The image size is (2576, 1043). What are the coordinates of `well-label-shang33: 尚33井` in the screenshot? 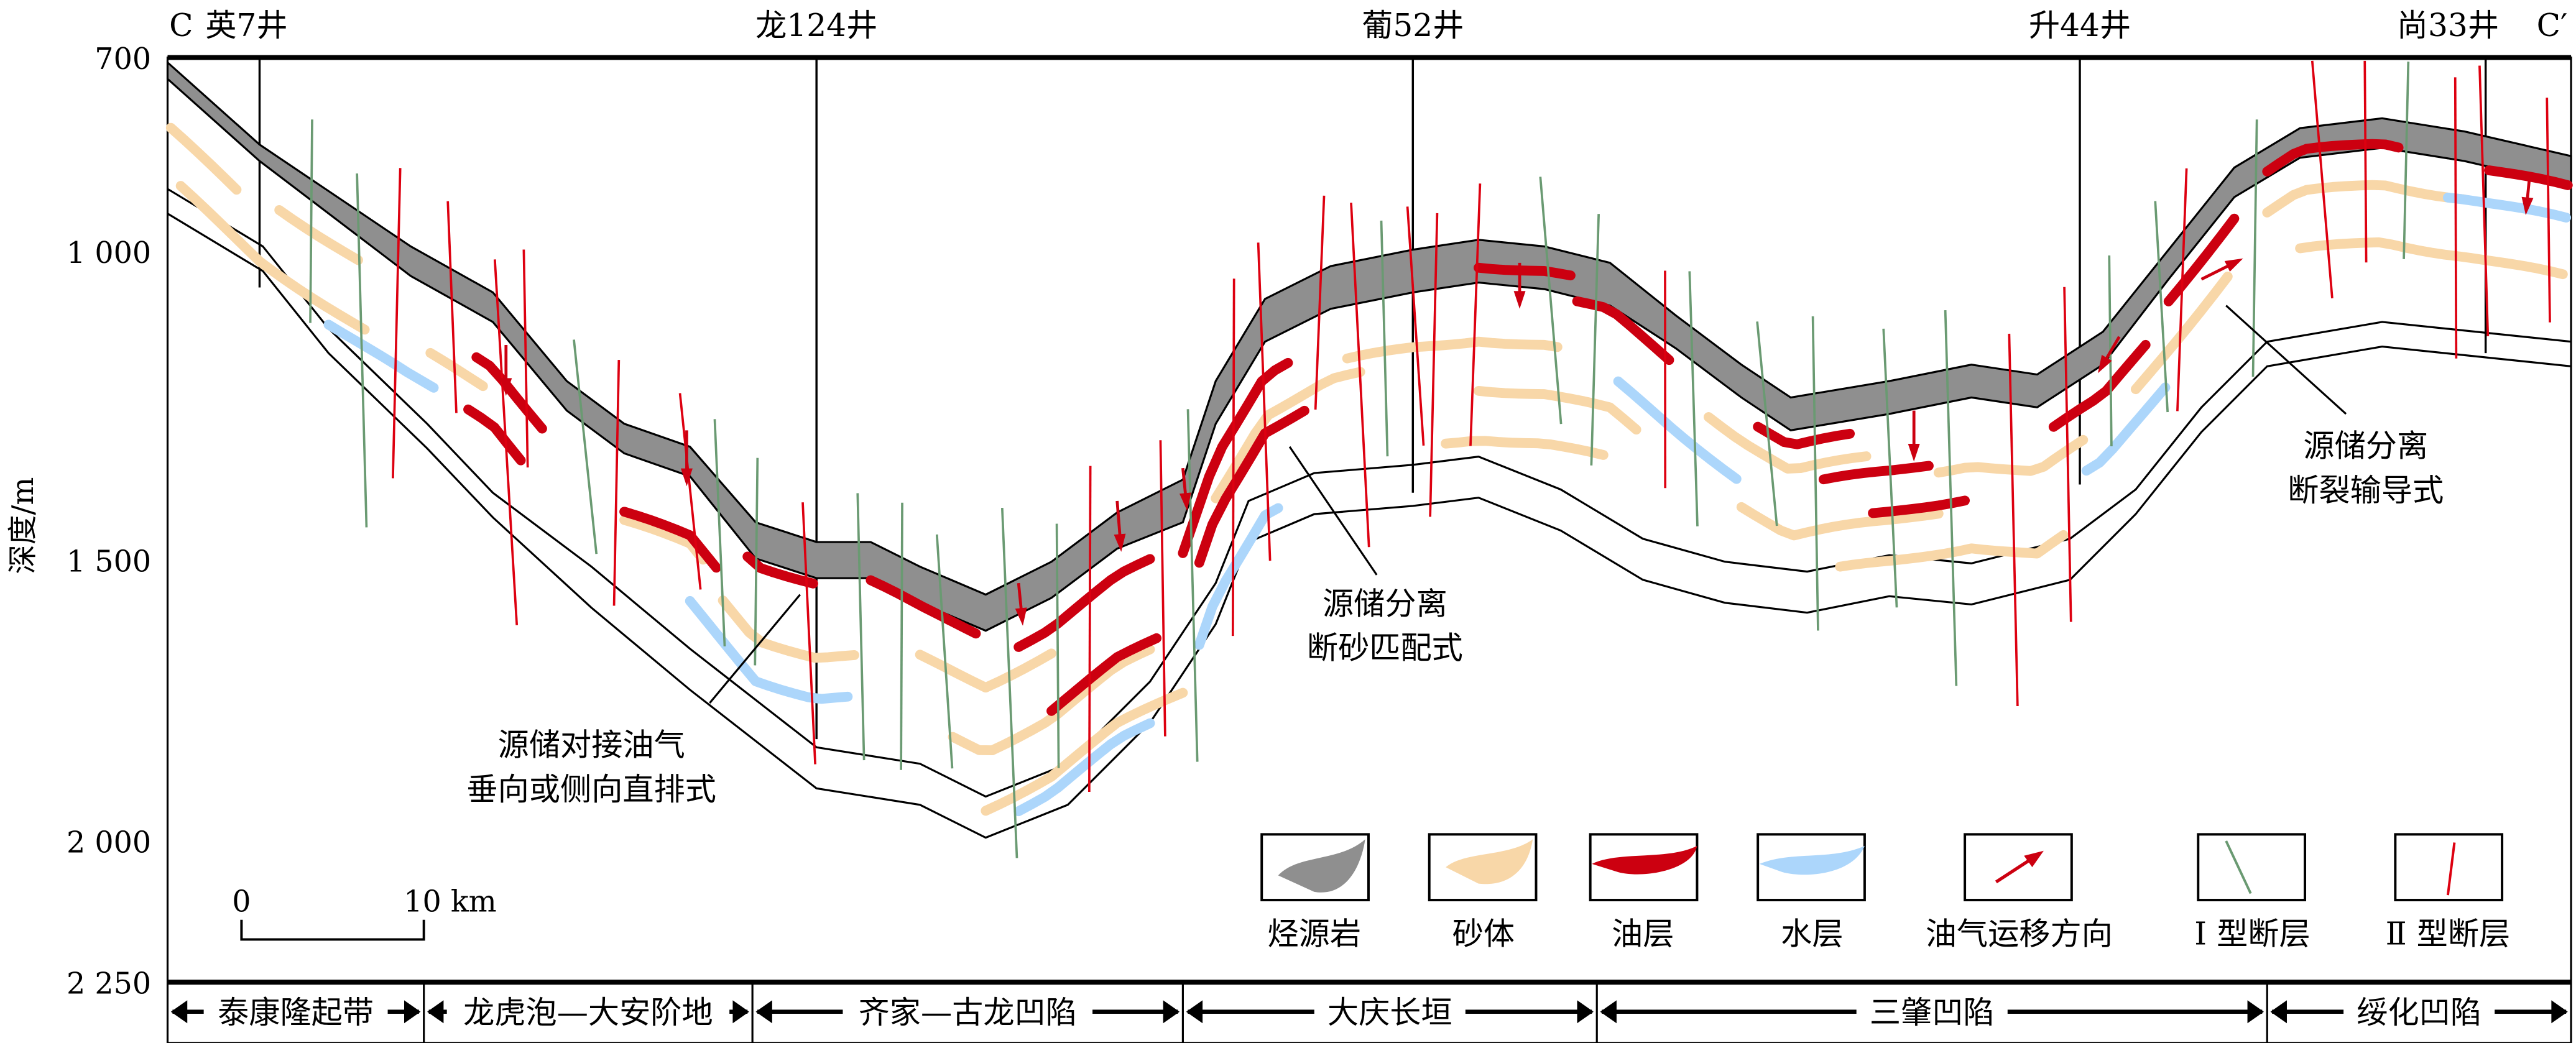 It's located at (2448, 26).